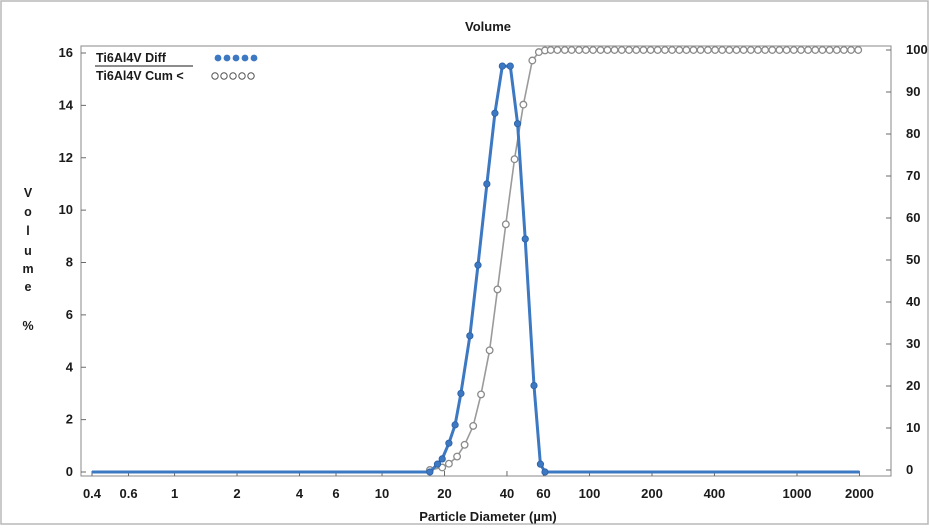 The width and height of the screenshot is (929, 530). I want to click on right-tick-label: 60, so click(913, 217).